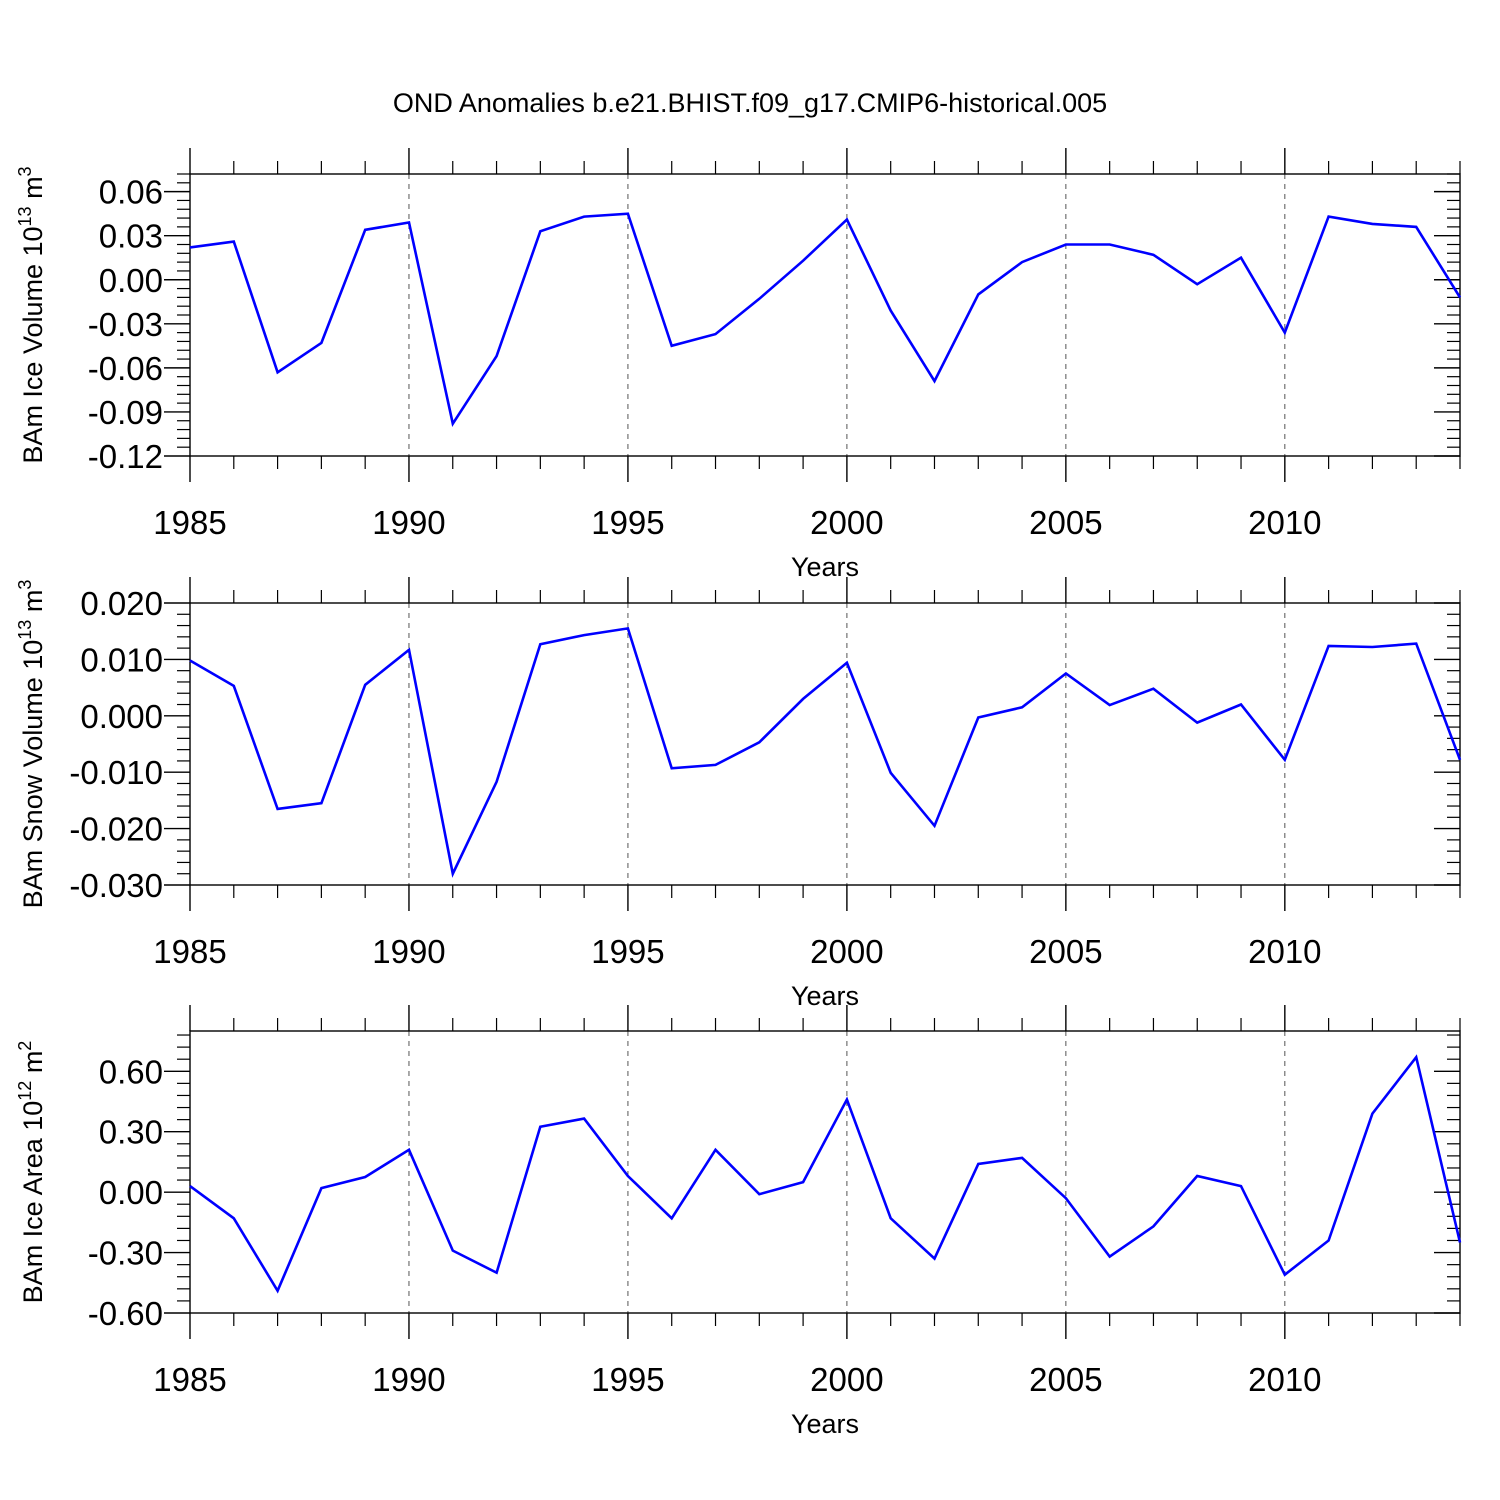  Describe the element at coordinates (116, 829) in the screenshot. I see `y-tick-label: -0.020` at that location.